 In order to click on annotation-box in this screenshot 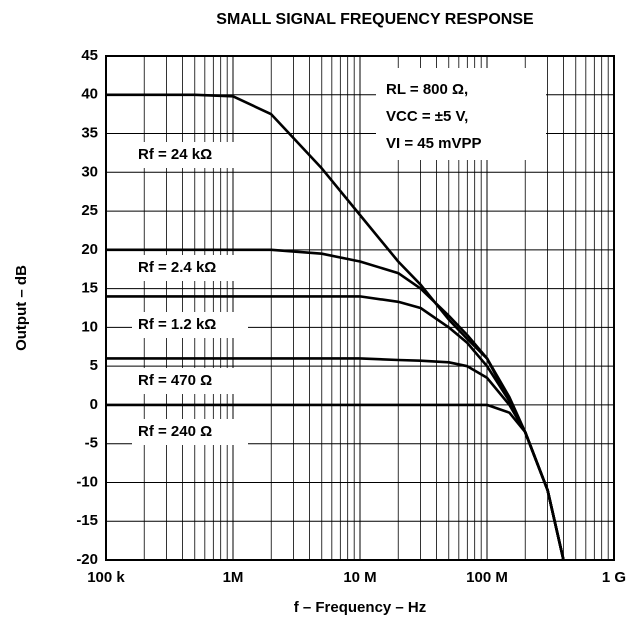, I will do `click(461, 114)`.